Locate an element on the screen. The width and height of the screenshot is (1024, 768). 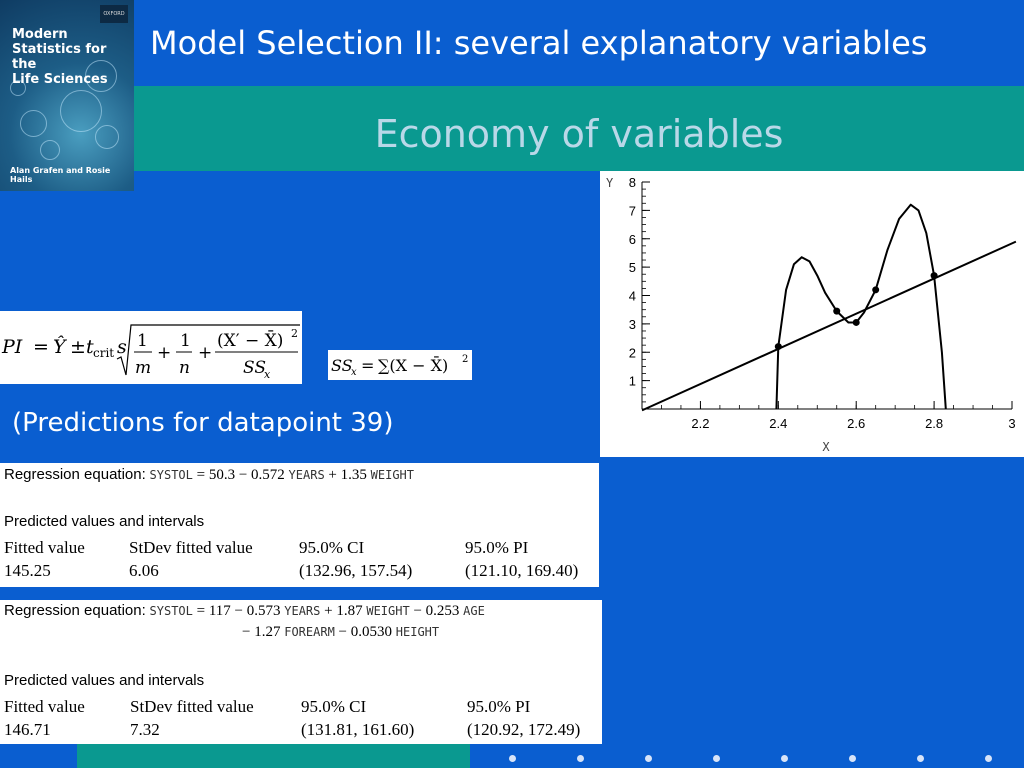
equation-term: − 0.0530 is located at coordinates (365, 632).